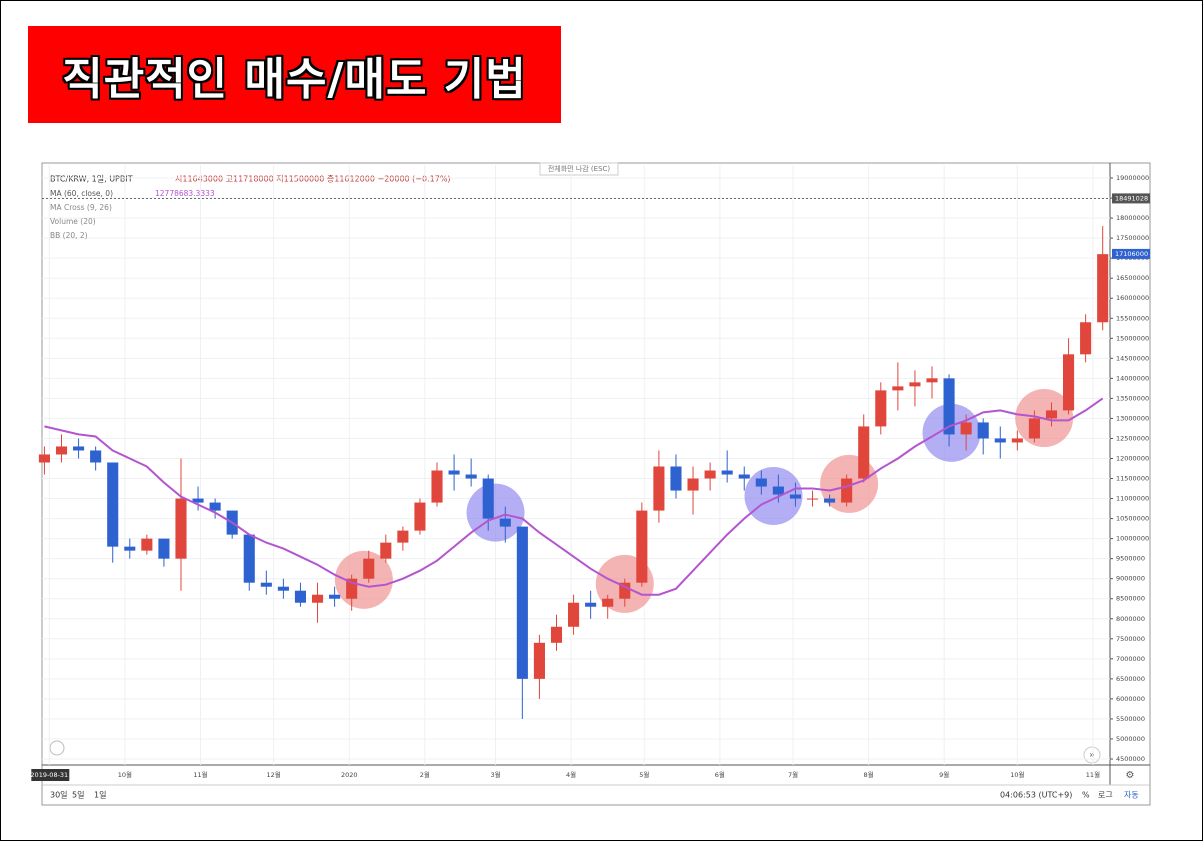 This screenshot has width=1203, height=841. What do you see at coordinates (1130, 659) in the screenshot?
I see `y-tick-label: 7000000` at bounding box center [1130, 659].